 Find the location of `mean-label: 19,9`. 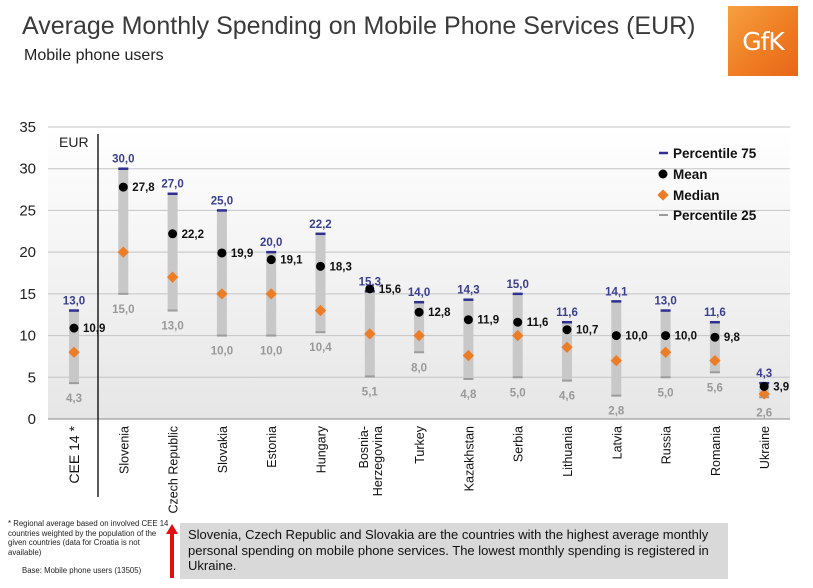

mean-label: 19,9 is located at coordinates (242, 254).